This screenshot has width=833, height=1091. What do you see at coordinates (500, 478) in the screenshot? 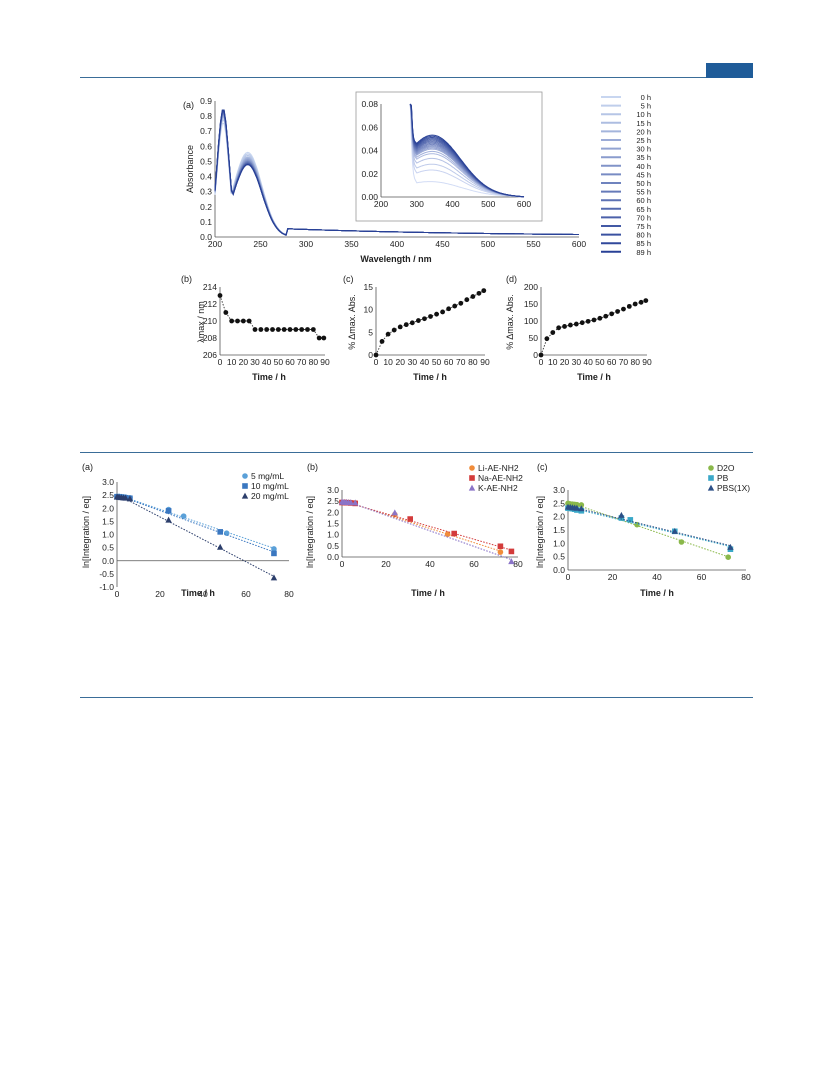
I see `legend-label: Na-AE-NH2` at bounding box center [500, 478].